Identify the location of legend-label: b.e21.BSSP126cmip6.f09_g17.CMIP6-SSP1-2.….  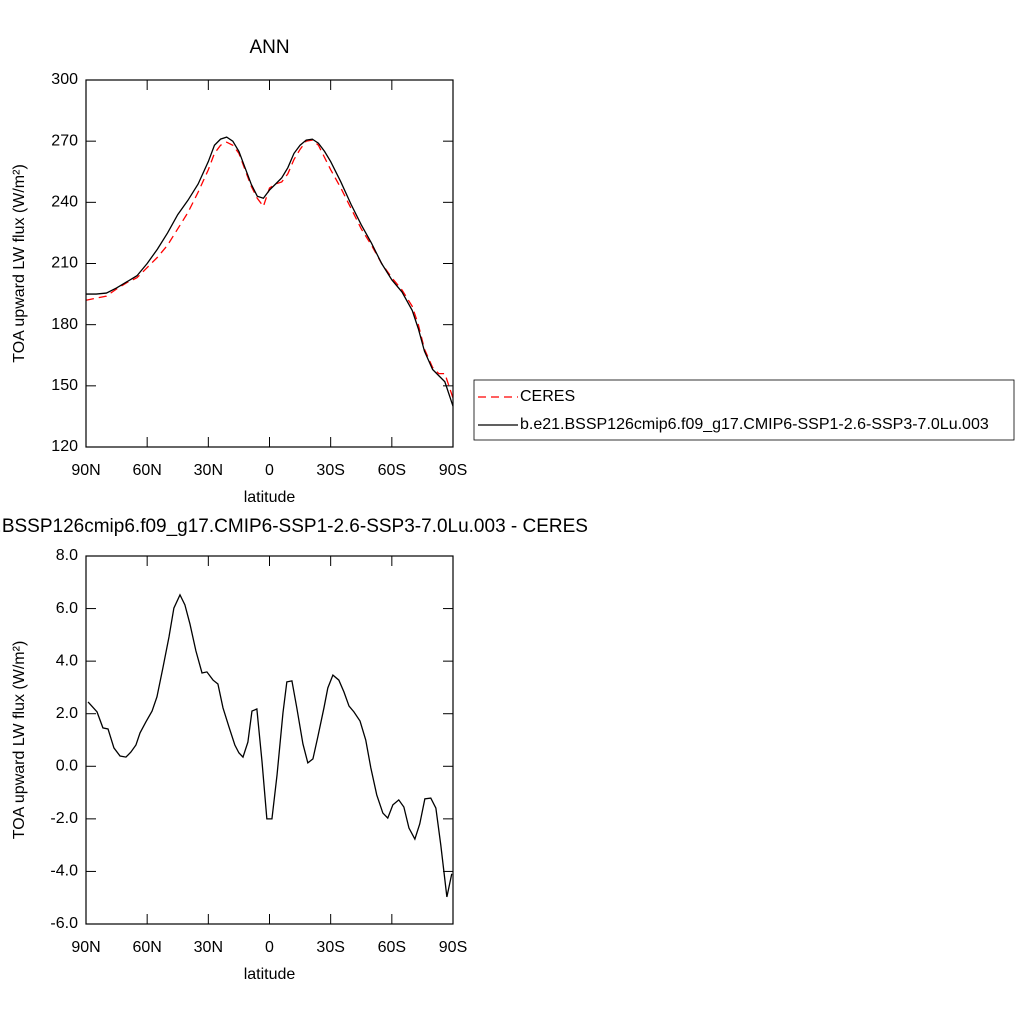
(754, 424).